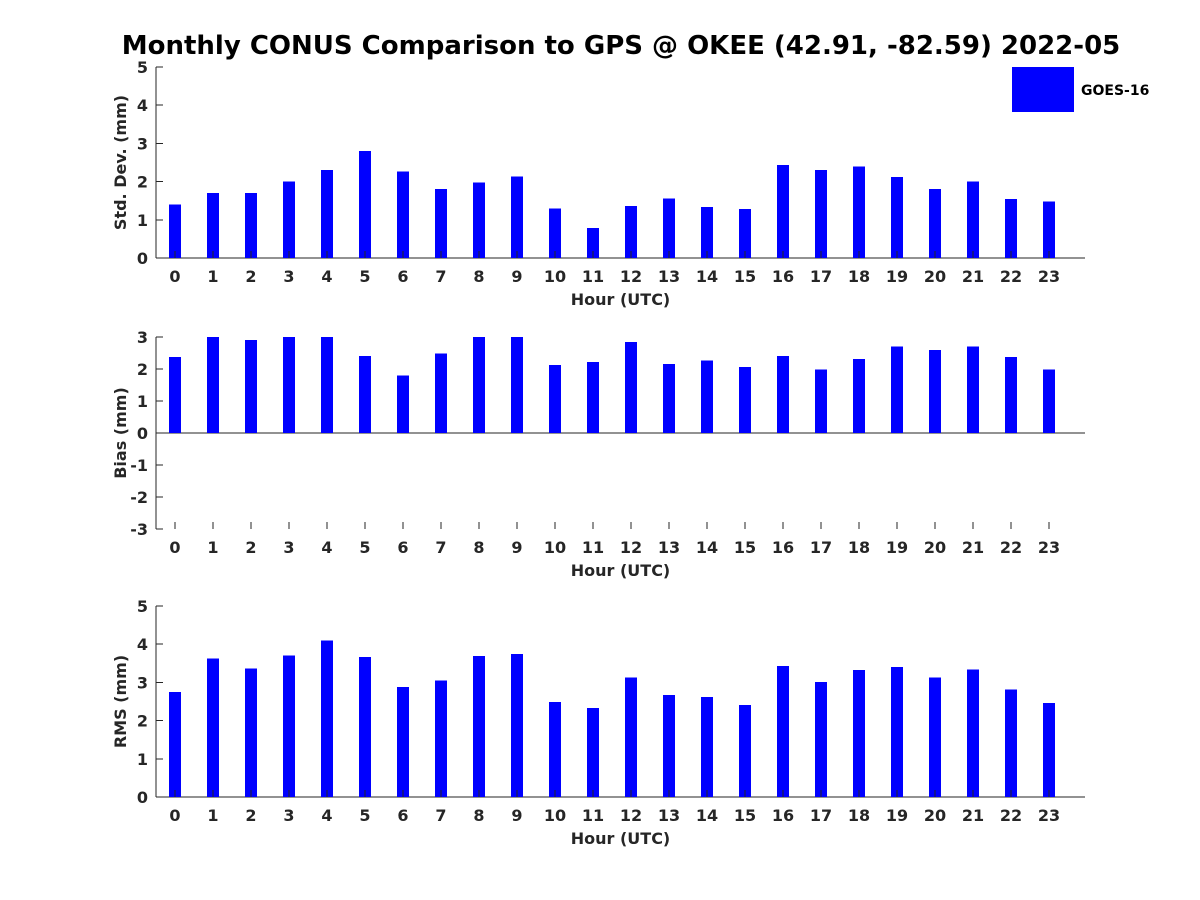 This screenshot has width=1200, height=900. Describe the element at coordinates (139, 465) in the screenshot. I see `y-tick-label: -1` at that location.